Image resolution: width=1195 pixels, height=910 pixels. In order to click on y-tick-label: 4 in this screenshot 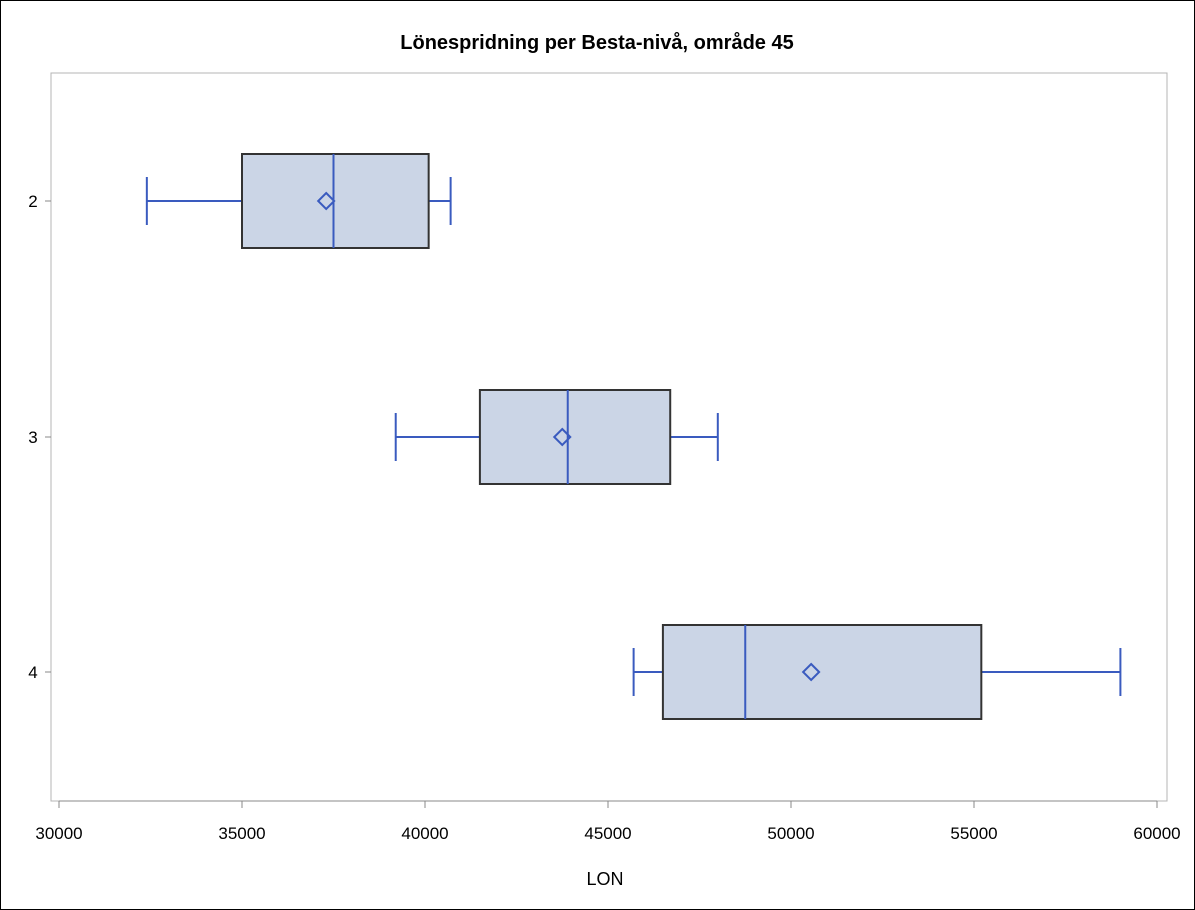, I will do `click(32, 672)`.